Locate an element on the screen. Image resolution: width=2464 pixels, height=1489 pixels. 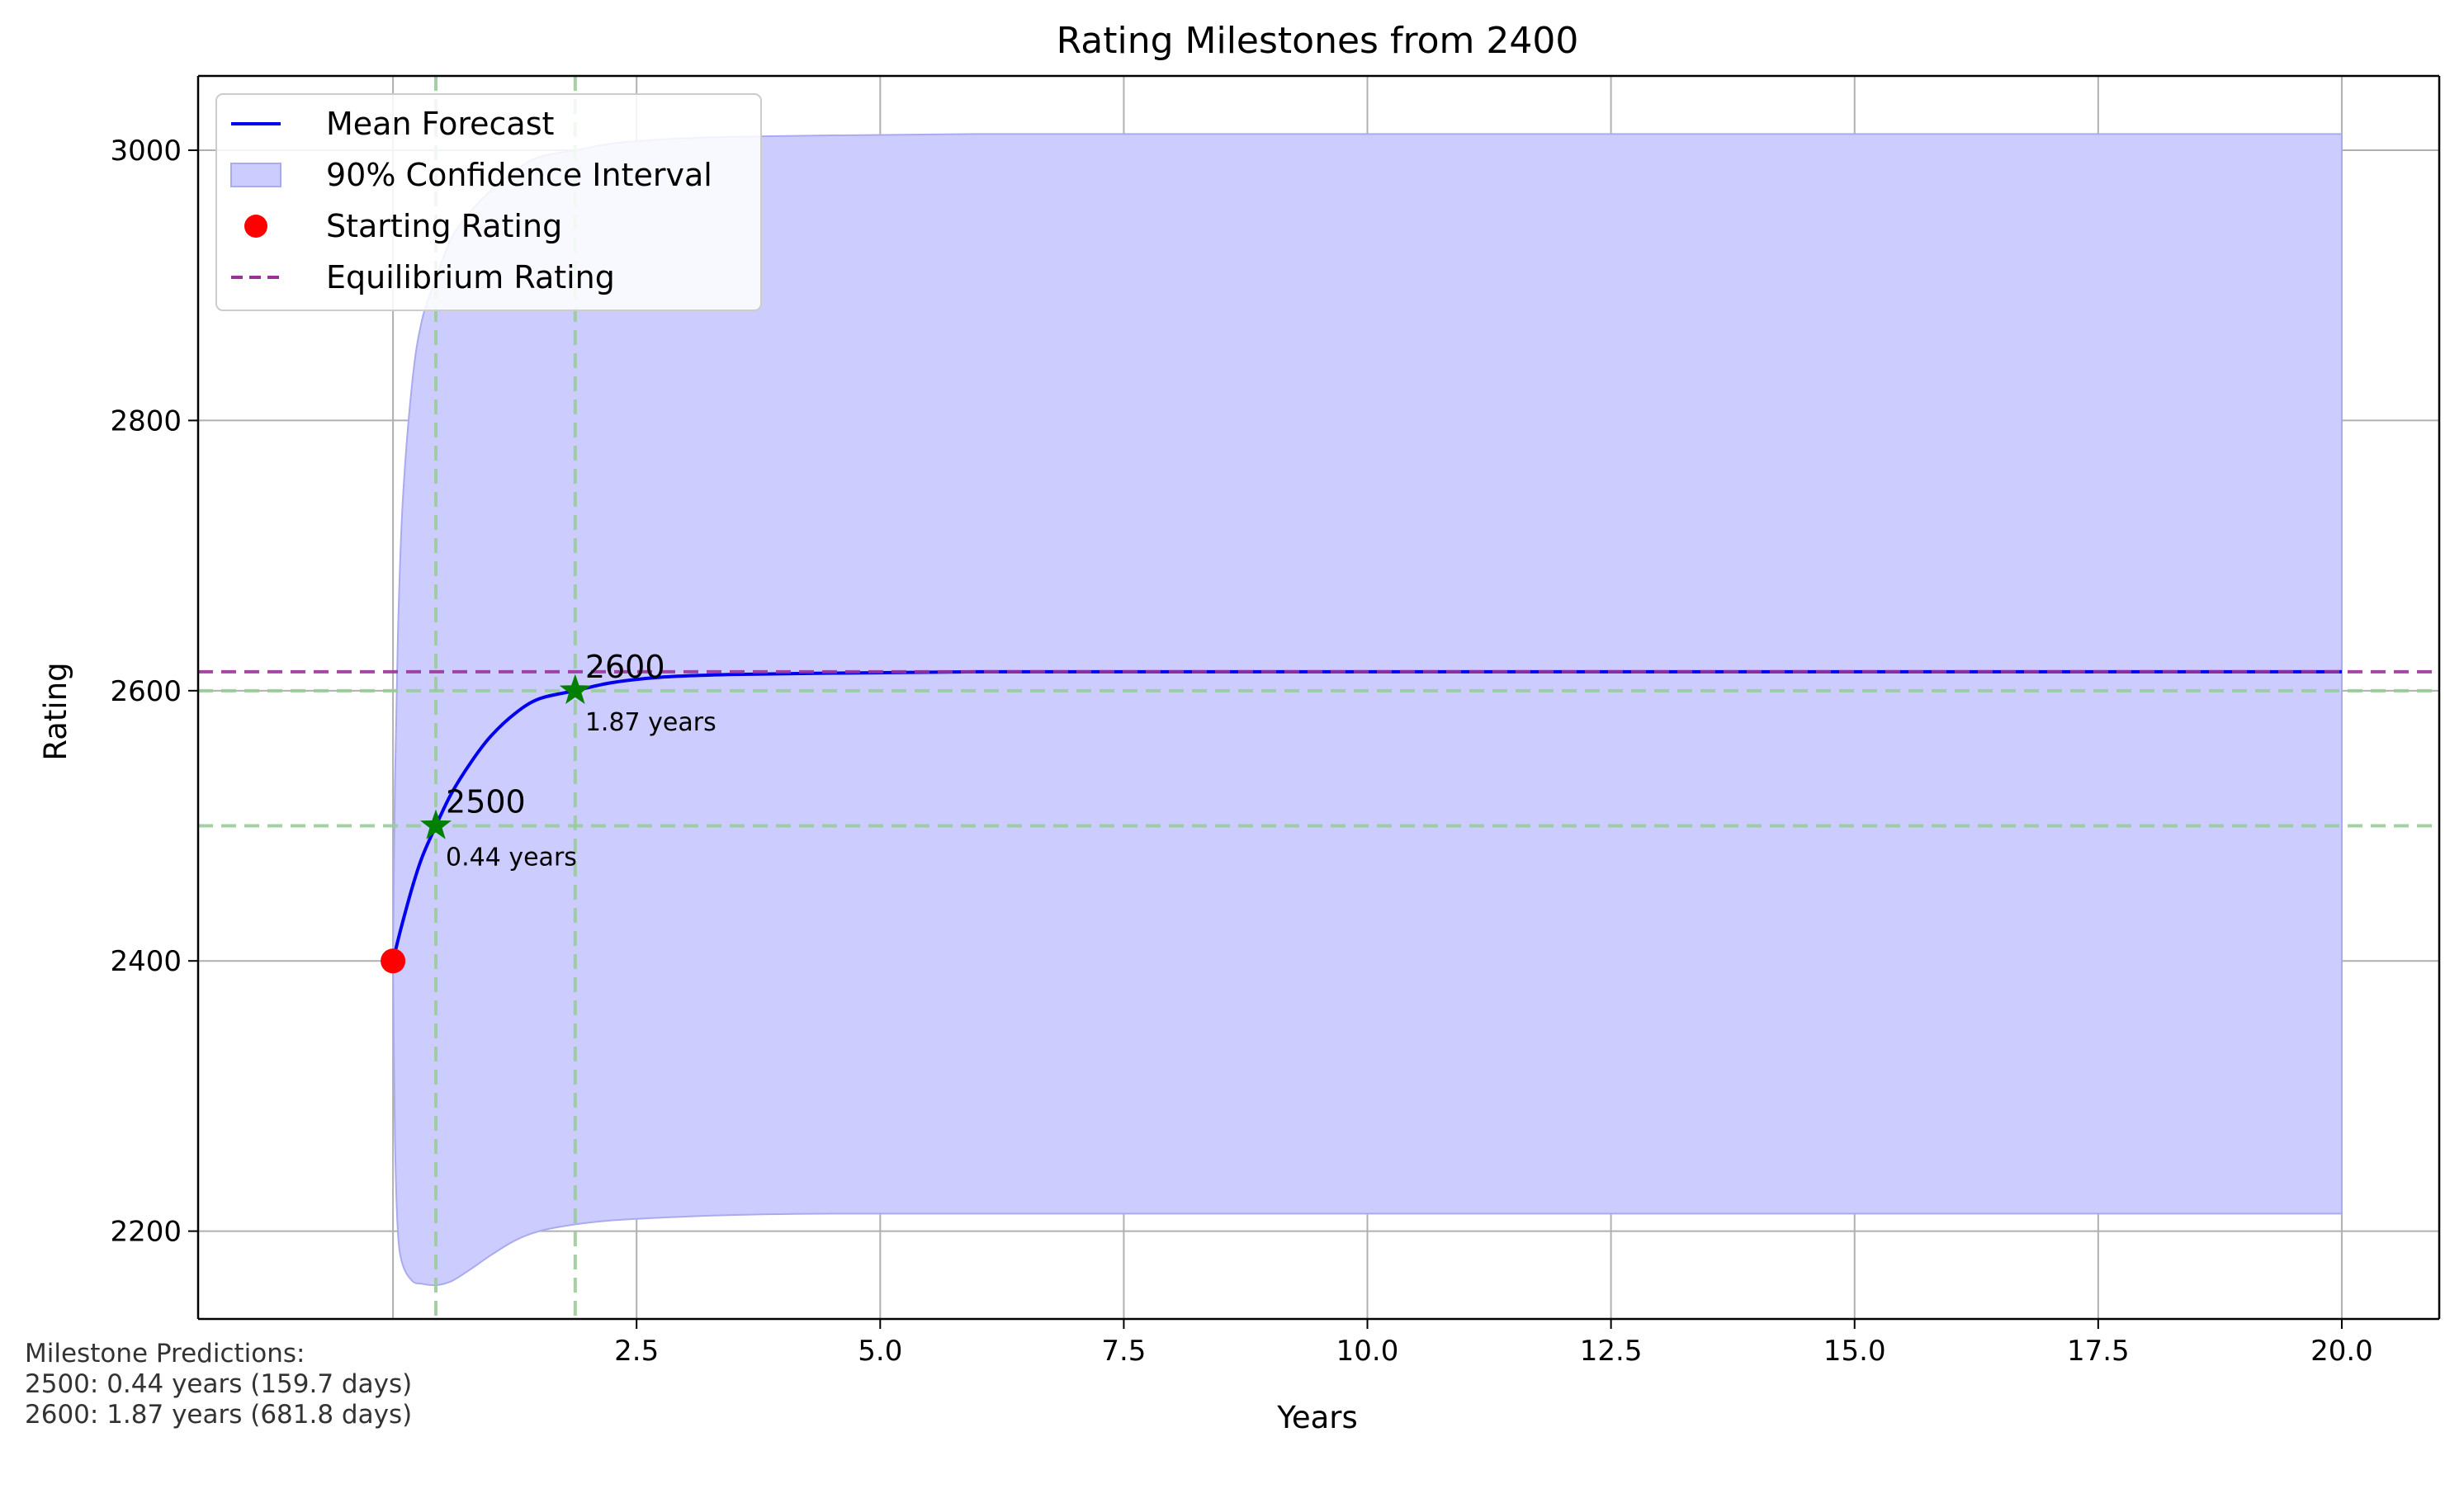
x-tick-label-6: 17.5 is located at coordinates (2098, 1352).